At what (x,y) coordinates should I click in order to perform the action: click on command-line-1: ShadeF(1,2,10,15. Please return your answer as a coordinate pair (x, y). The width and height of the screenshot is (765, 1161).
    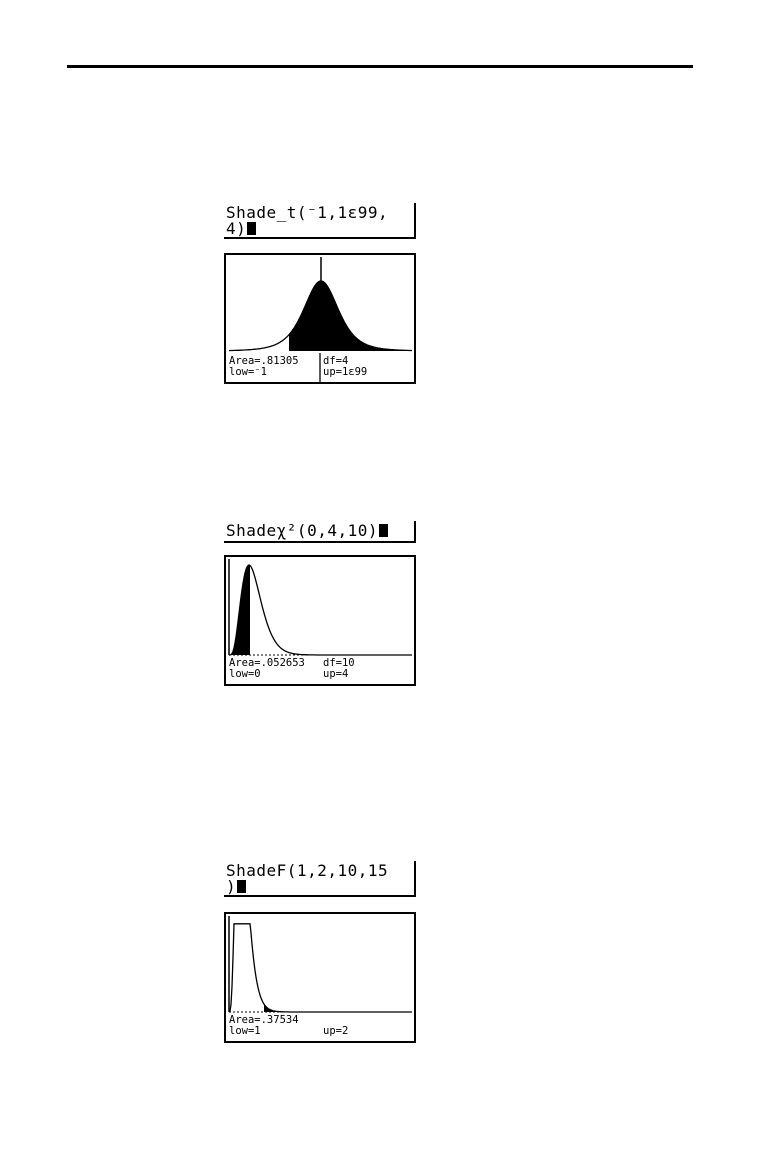
    Looking at the image, I should click on (307, 870).